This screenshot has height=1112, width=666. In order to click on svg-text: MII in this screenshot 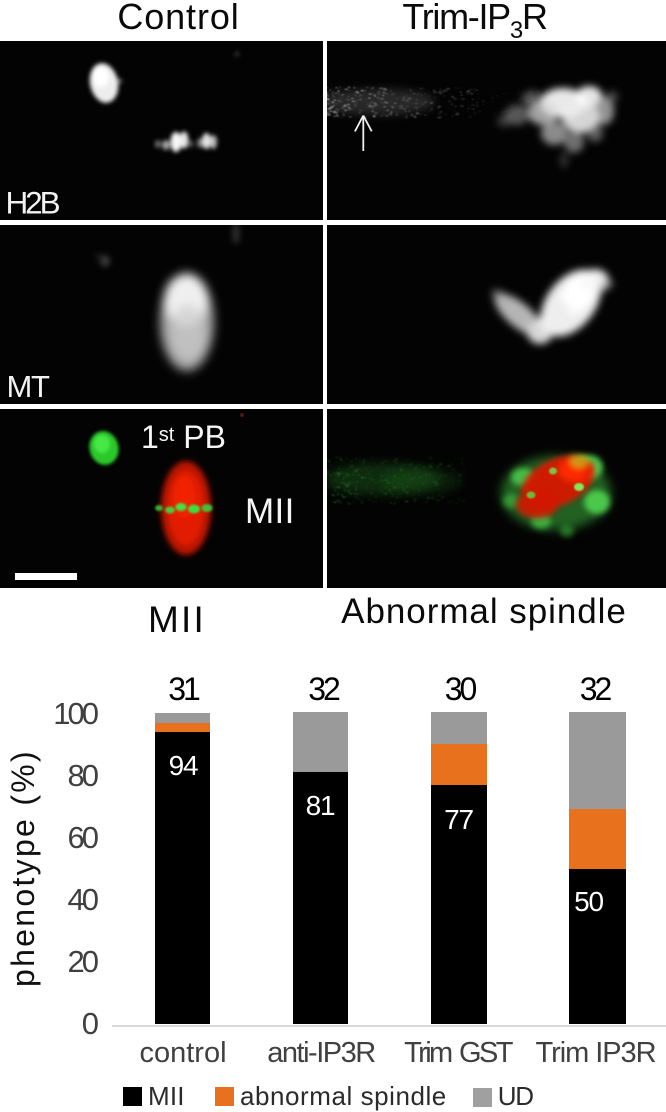, I will do `click(270, 511)`.